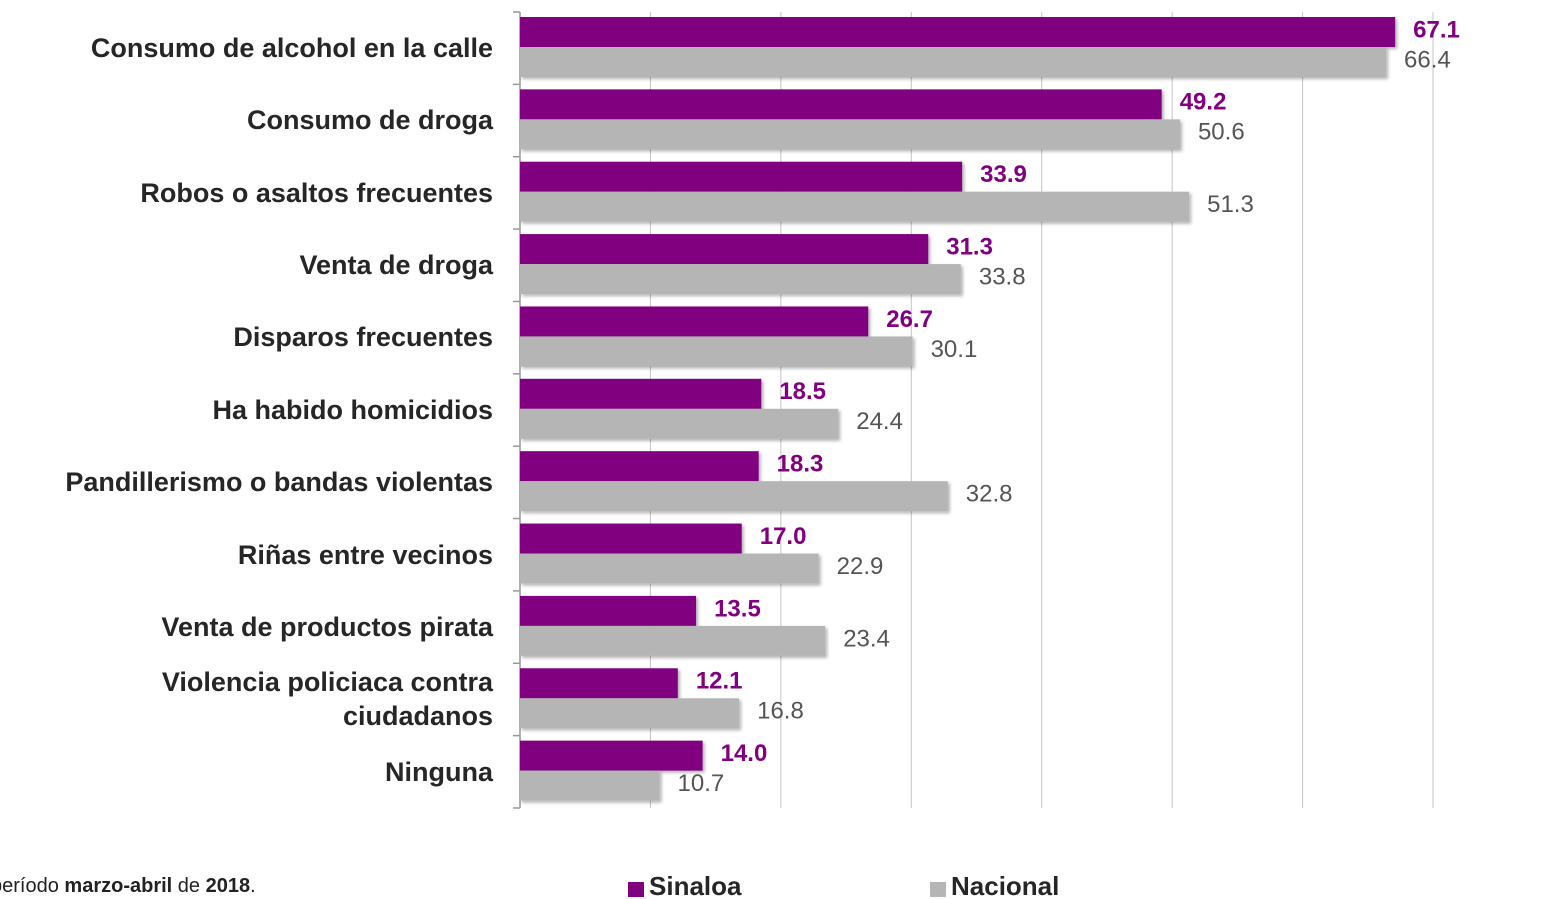 The width and height of the screenshot is (1544, 899). I want to click on value-label: 51.3, so click(1230, 204).